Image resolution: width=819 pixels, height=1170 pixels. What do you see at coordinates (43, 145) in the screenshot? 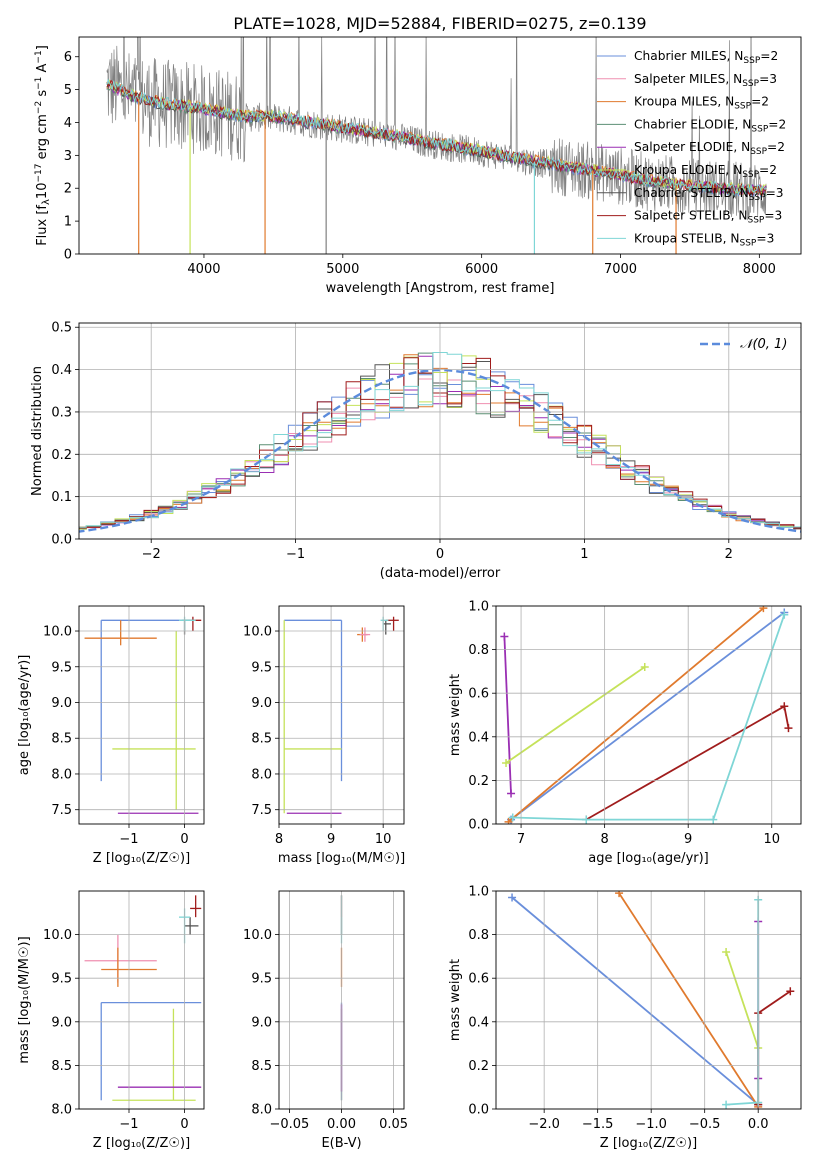
I see `y-axis-label: Flux [fλ10−17 erg cm−2 s−1 A−1]` at bounding box center [43, 145].